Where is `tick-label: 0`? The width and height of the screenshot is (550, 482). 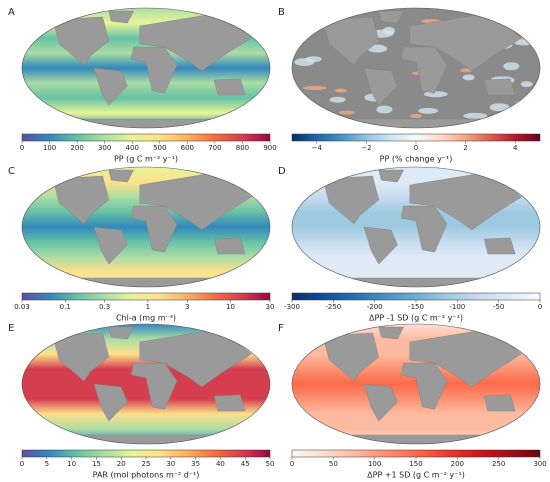
tick-label: 0 is located at coordinates (292, 464).